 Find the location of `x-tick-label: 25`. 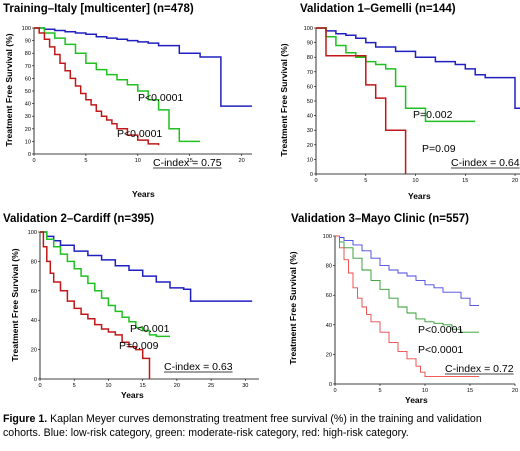

x-tick-label: 25 is located at coordinates (211, 386).